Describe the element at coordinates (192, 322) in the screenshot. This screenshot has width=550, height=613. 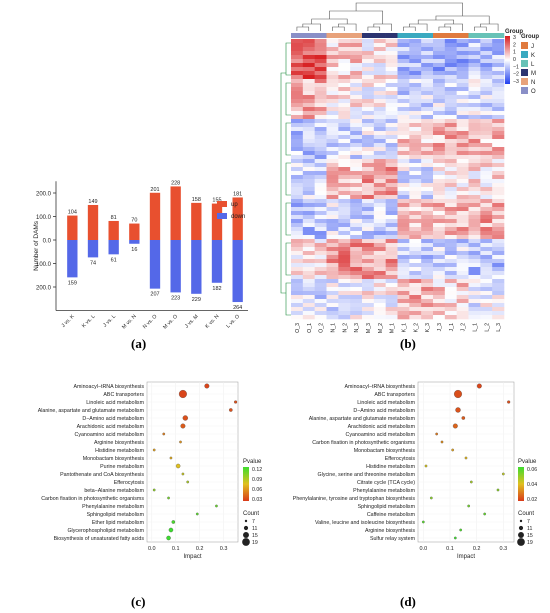
I see `x-tick-label: J vs. M` at that location.